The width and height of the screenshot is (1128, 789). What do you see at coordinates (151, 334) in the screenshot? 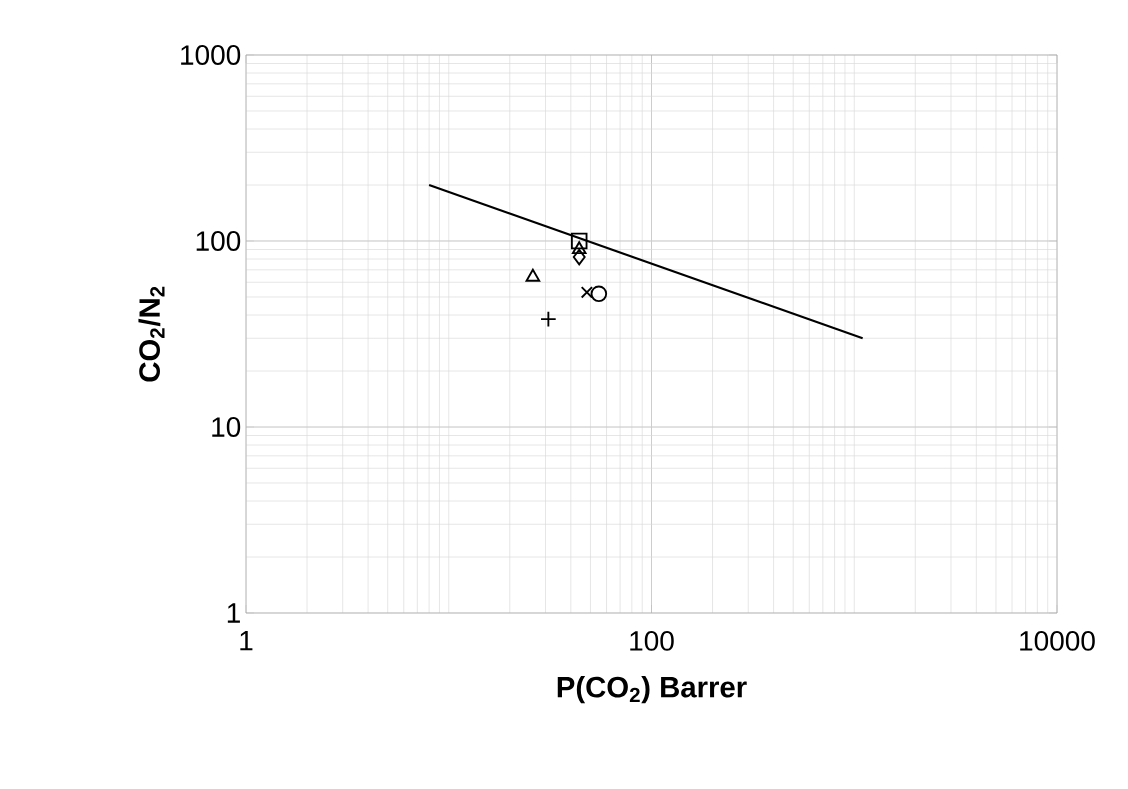
I see `y-axis-title: CO$_{2}$/N$_{2}$` at bounding box center [151, 334].